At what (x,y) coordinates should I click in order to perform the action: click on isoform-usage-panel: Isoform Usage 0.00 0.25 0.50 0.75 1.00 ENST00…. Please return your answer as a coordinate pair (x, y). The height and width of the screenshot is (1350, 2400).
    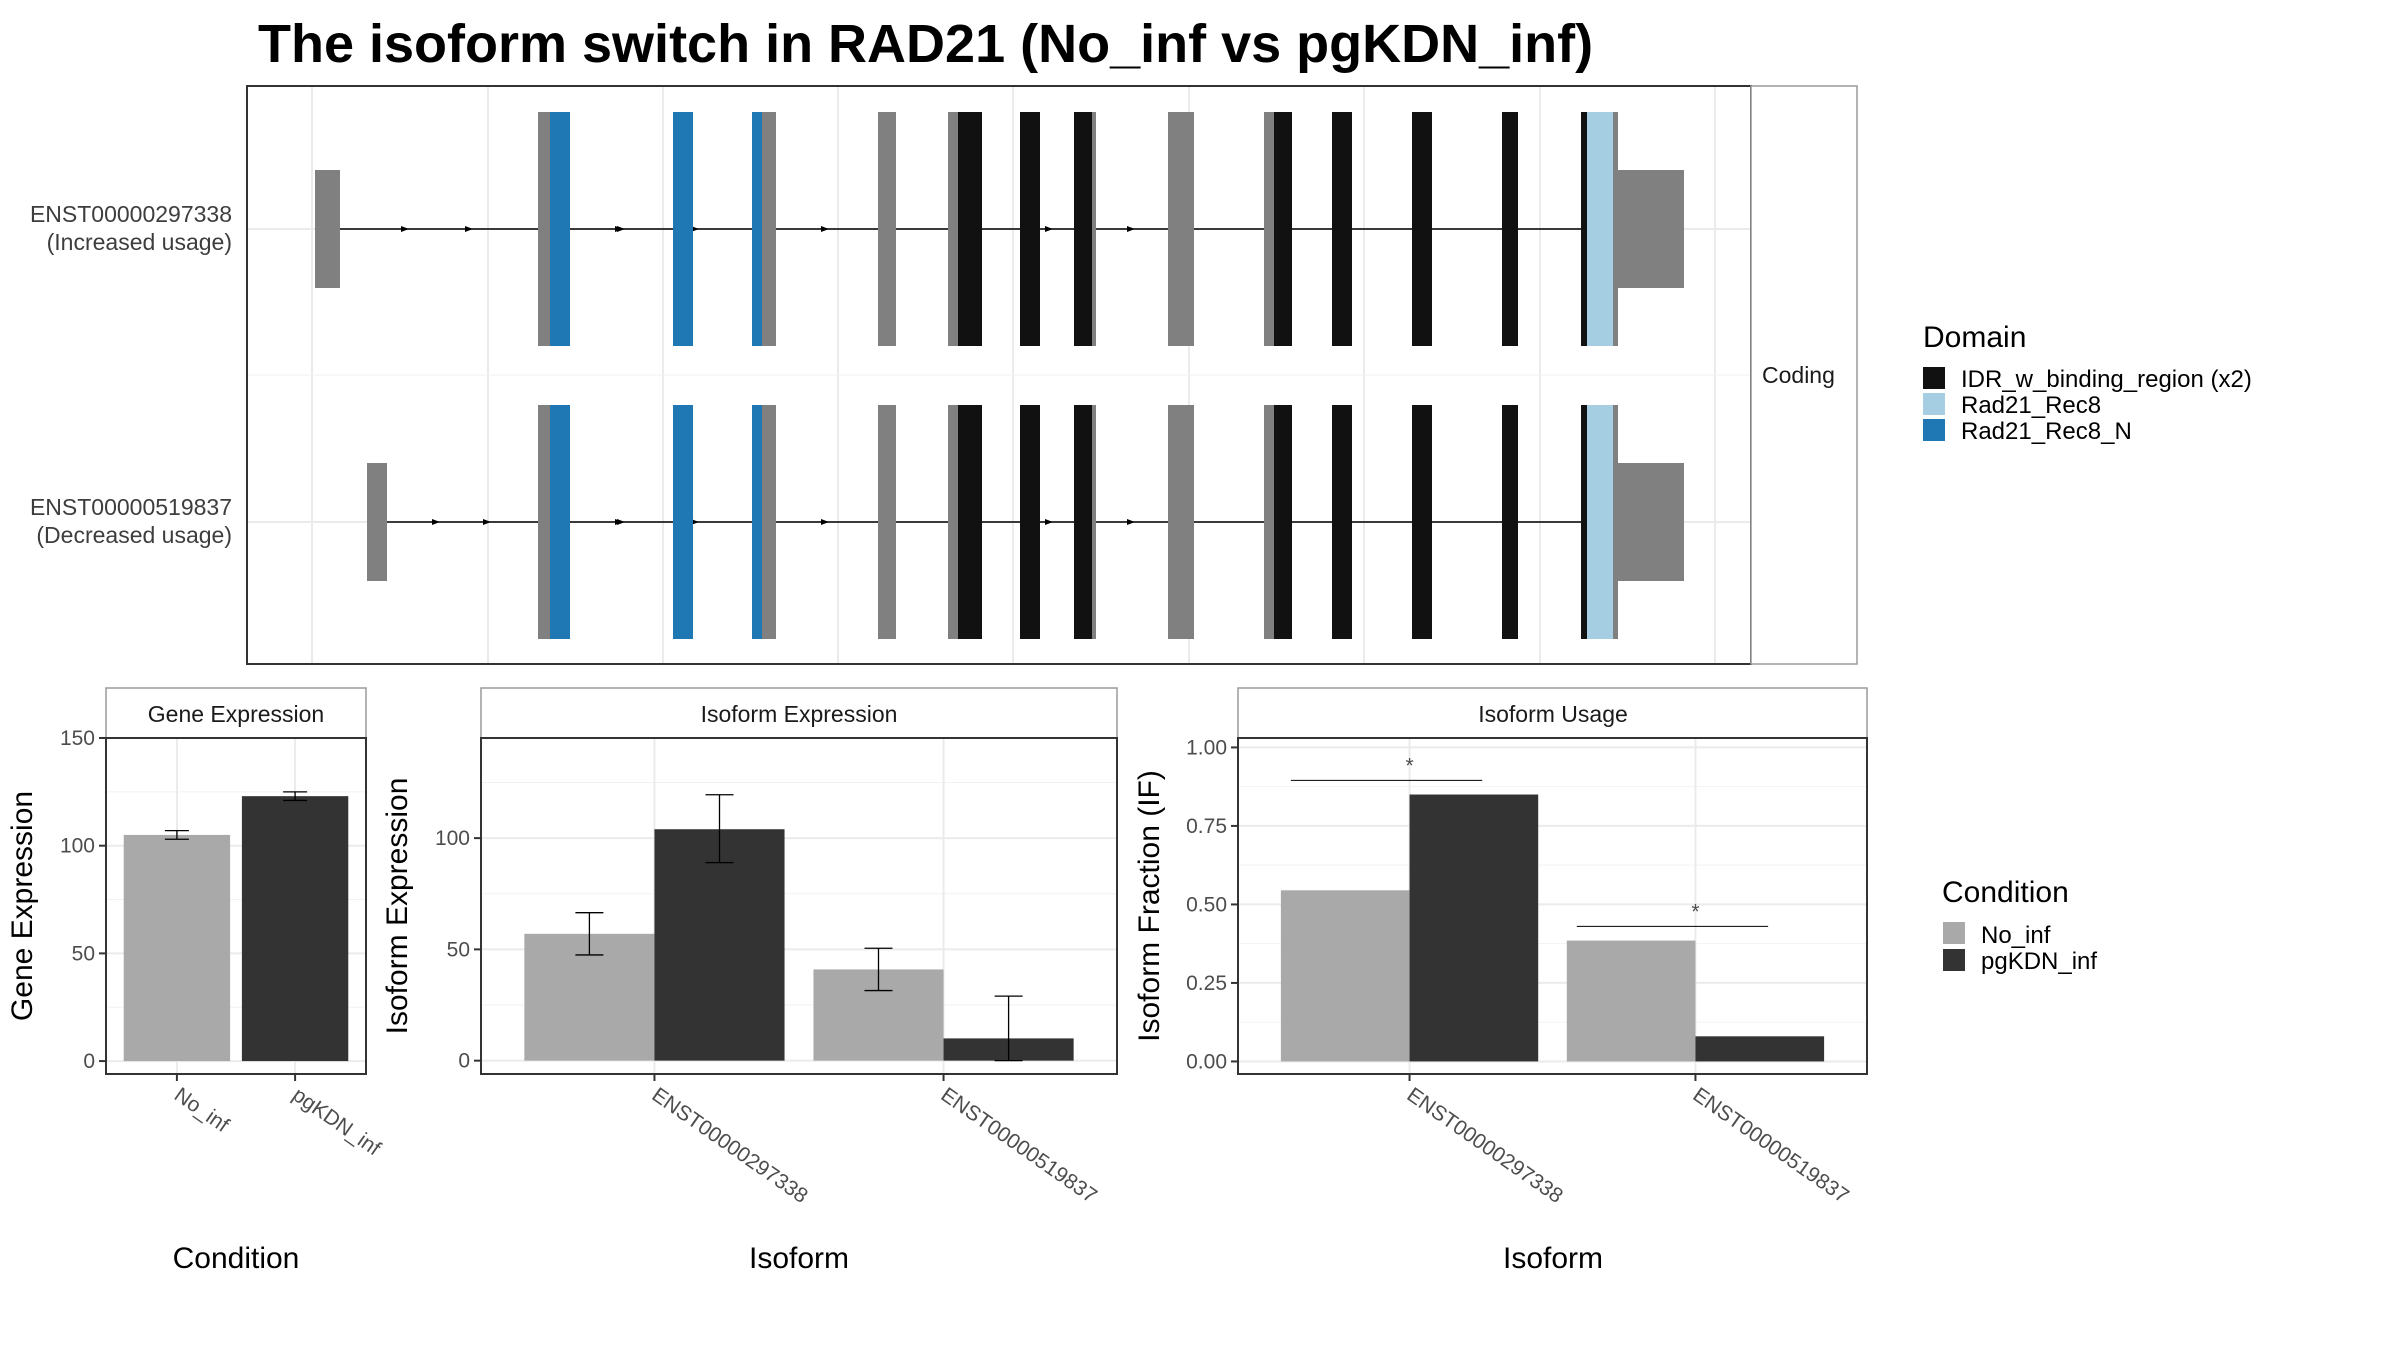
    Looking at the image, I should click on (1500, 981).